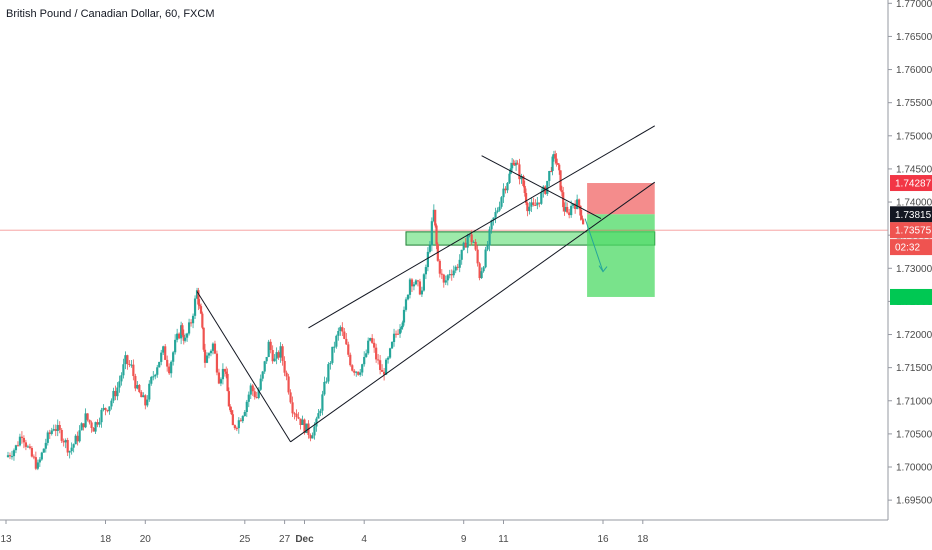 The image size is (932, 550). Describe the element at coordinates (304, 539) in the screenshot. I see `time-tick-label: Dec` at that location.